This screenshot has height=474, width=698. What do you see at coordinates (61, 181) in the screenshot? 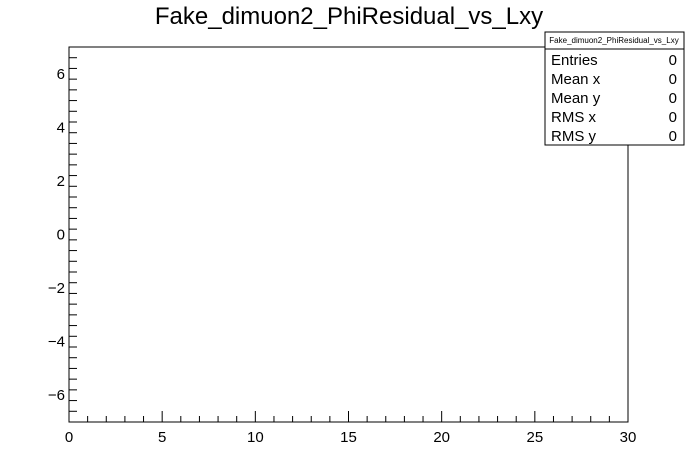
I see `y-tick-label: 2` at bounding box center [61, 181].